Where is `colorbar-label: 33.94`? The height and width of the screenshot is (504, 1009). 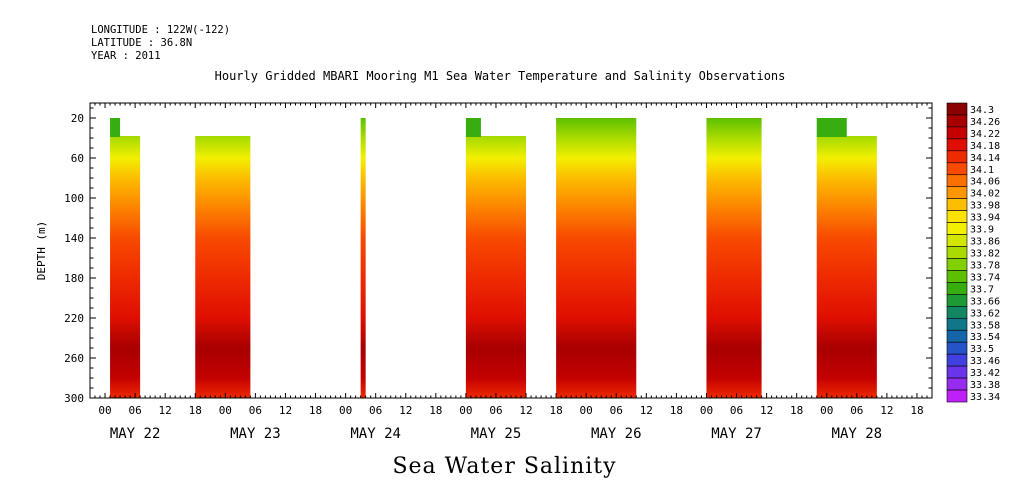
colorbar-label: 33.94 is located at coordinates (985, 218).